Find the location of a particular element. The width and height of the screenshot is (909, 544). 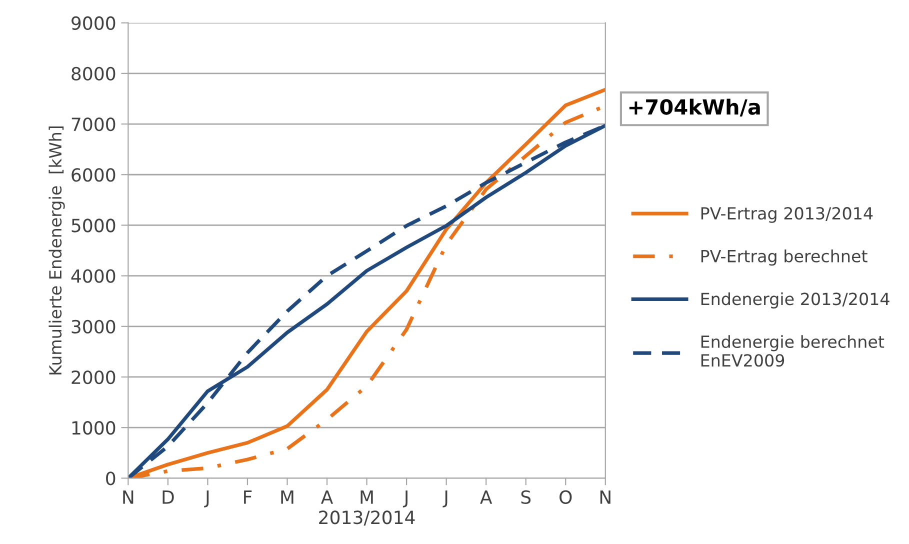

y-tick-label: 6000 is located at coordinates (94, 175).